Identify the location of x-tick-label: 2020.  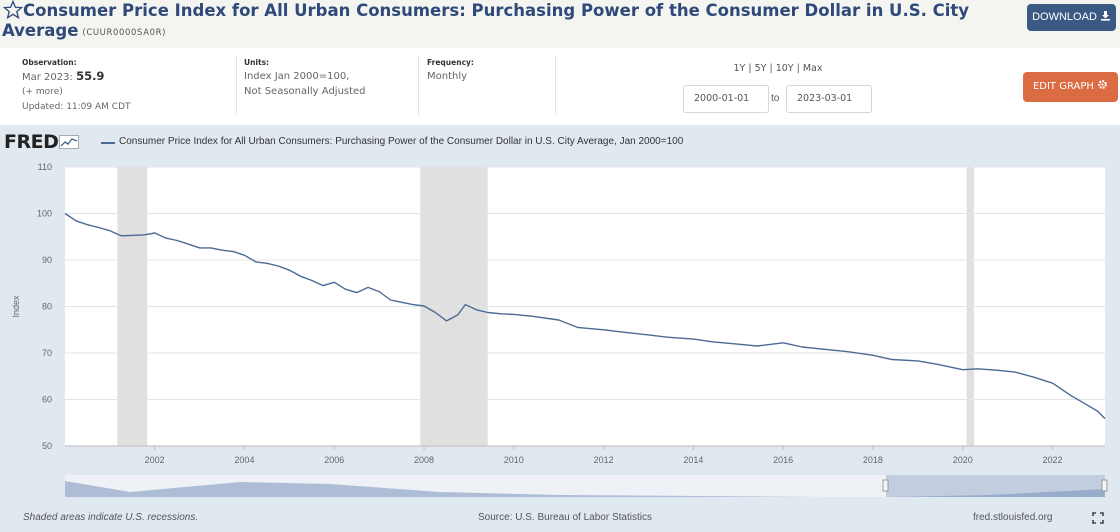
(963, 460).